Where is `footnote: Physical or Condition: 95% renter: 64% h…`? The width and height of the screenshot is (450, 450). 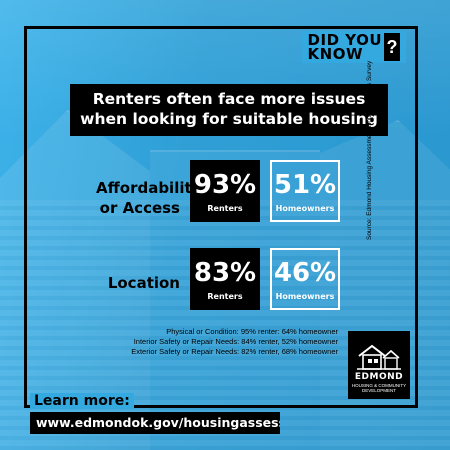 footnote: Physical or Condition: 95% renter: 64% h… is located at coordinates (252, 331).